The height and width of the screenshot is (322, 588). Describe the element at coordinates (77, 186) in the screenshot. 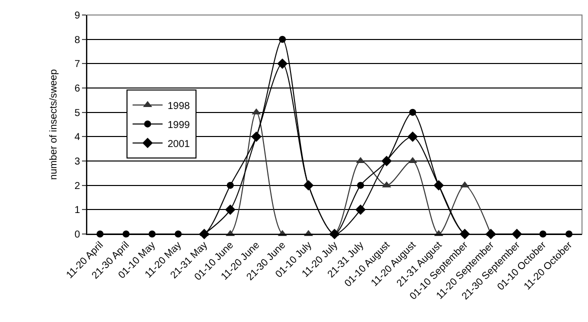

I see `y-tick-label: 2` at that location.